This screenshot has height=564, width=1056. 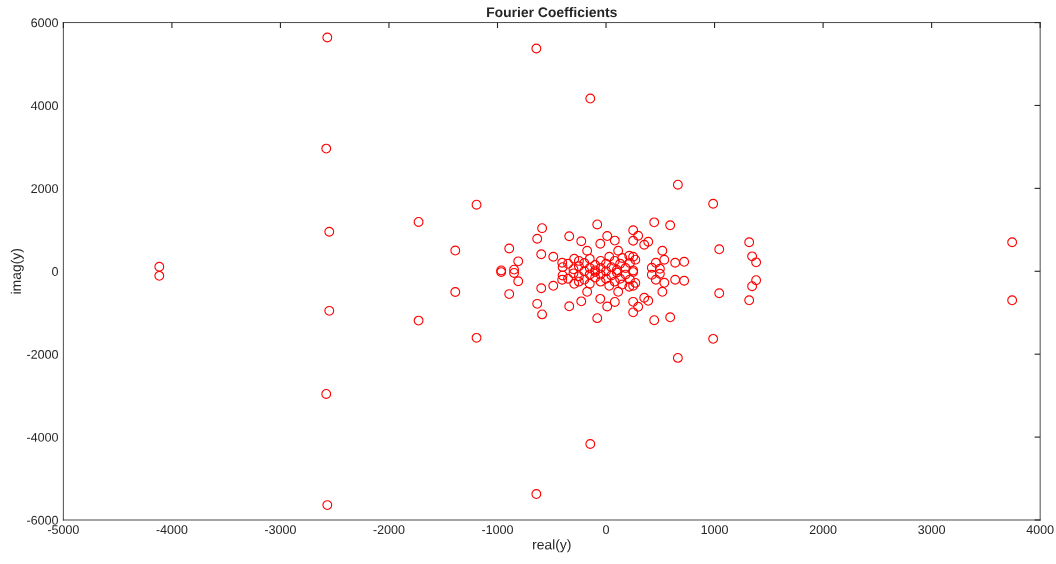 I want to click on x-tick-label: -3000, so click(x=280, y=530).